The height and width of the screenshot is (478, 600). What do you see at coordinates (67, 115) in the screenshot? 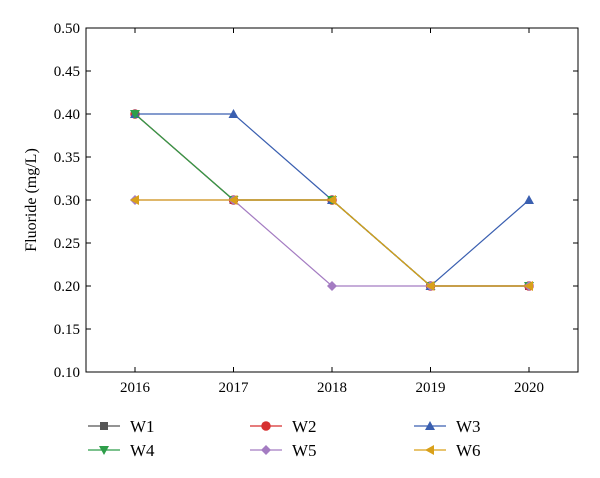
I see `y-tick-label: 0.40` at bounding box center [67, 115].